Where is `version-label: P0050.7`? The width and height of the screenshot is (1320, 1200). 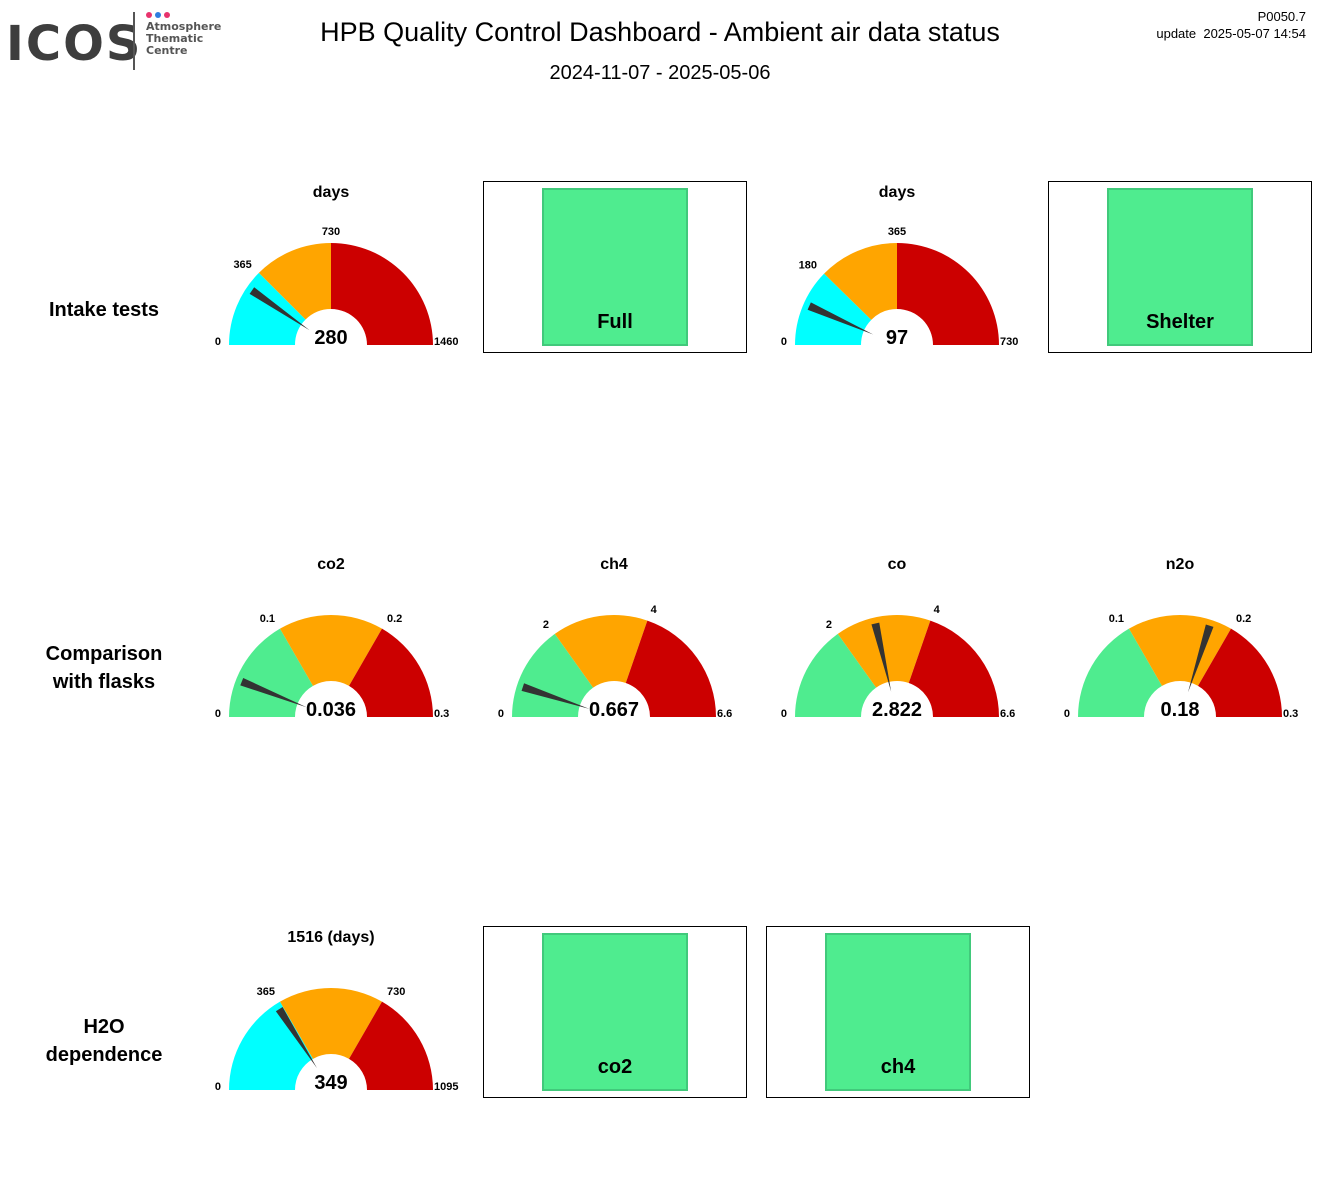 version-label: P0050.7 is located at coordinates (1281, 16).